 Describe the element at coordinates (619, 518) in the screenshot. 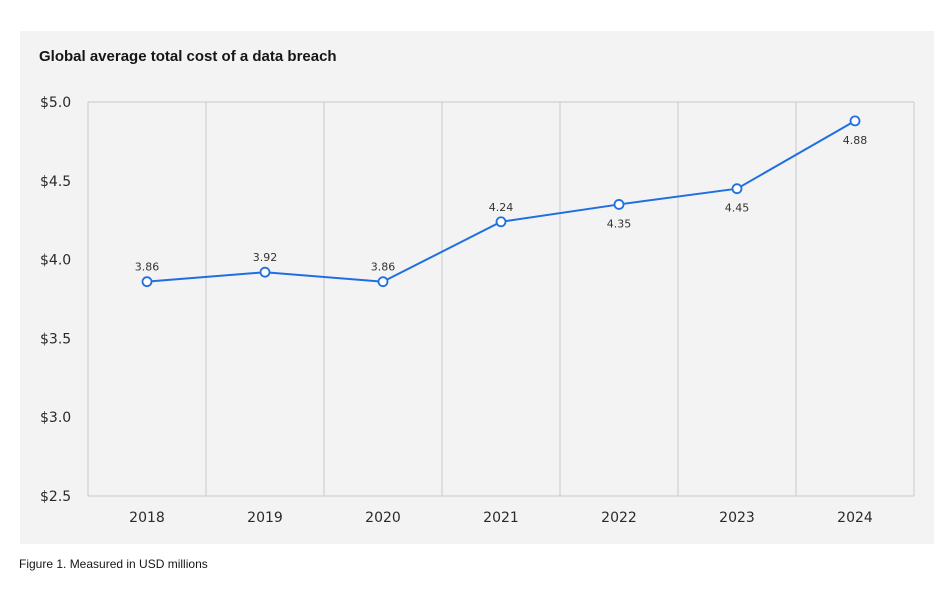

I see `x-tick-label: 2022` at that location.